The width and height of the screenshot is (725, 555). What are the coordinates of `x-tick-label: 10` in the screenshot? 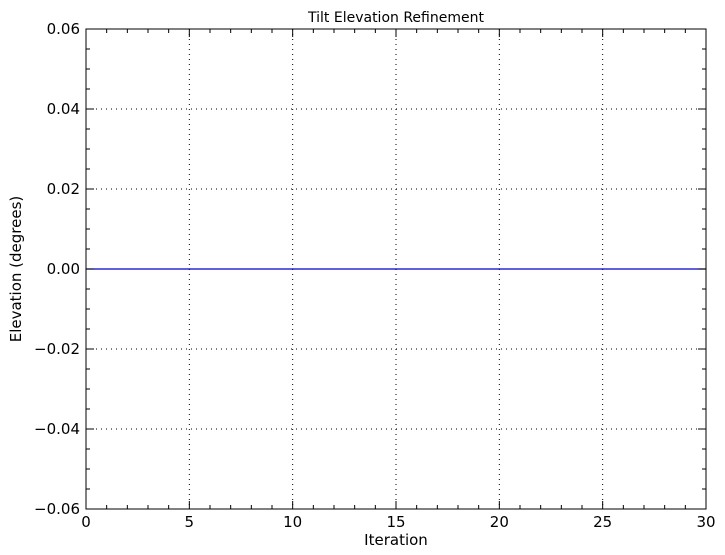 It's located at (292, 522).